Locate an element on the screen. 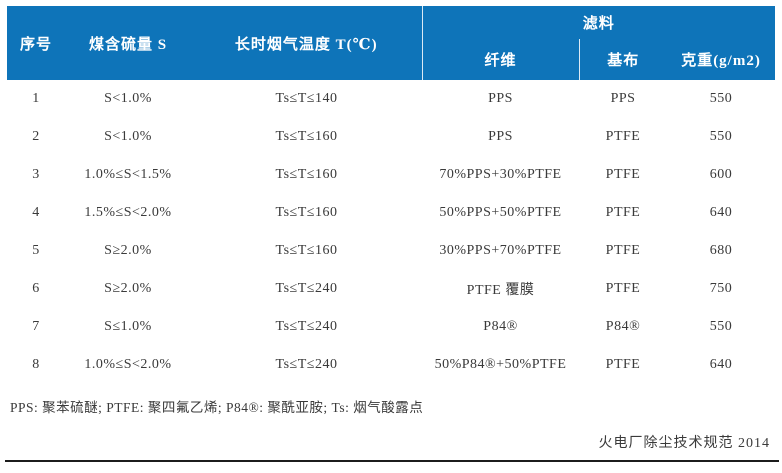  cell-sulfur: S≤1.0% is located at coordinates (128, 326).